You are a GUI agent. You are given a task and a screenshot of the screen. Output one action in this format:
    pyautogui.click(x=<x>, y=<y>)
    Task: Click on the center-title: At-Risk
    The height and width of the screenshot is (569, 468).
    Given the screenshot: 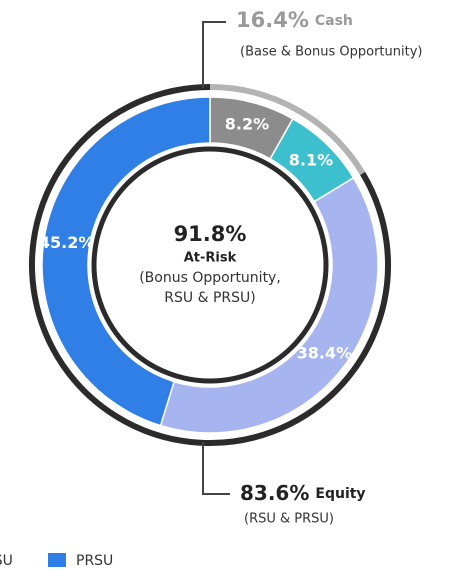 What is the action you would take?
    pyautogui.click(x=210, y=258)
    